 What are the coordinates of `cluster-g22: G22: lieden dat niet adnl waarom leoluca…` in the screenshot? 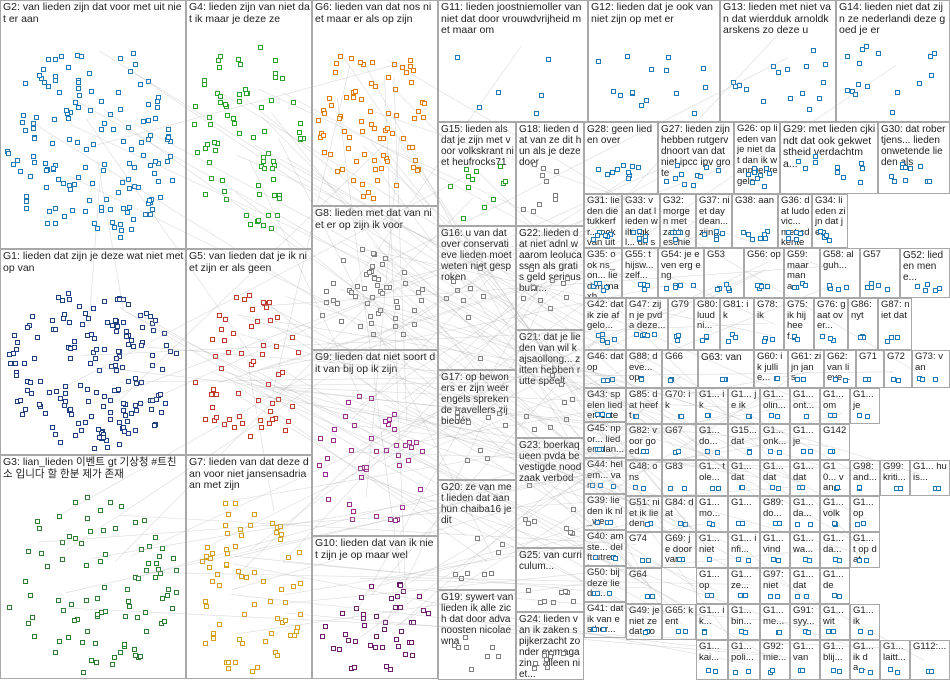 It's located at (550, 278).